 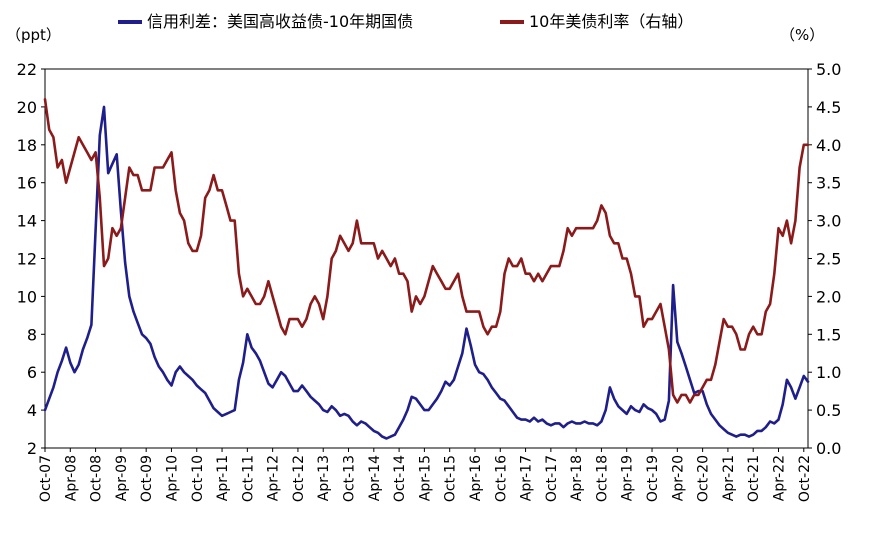 I want to click on x-axis-tick-label: Oct-11, so click(x=248, y=478).